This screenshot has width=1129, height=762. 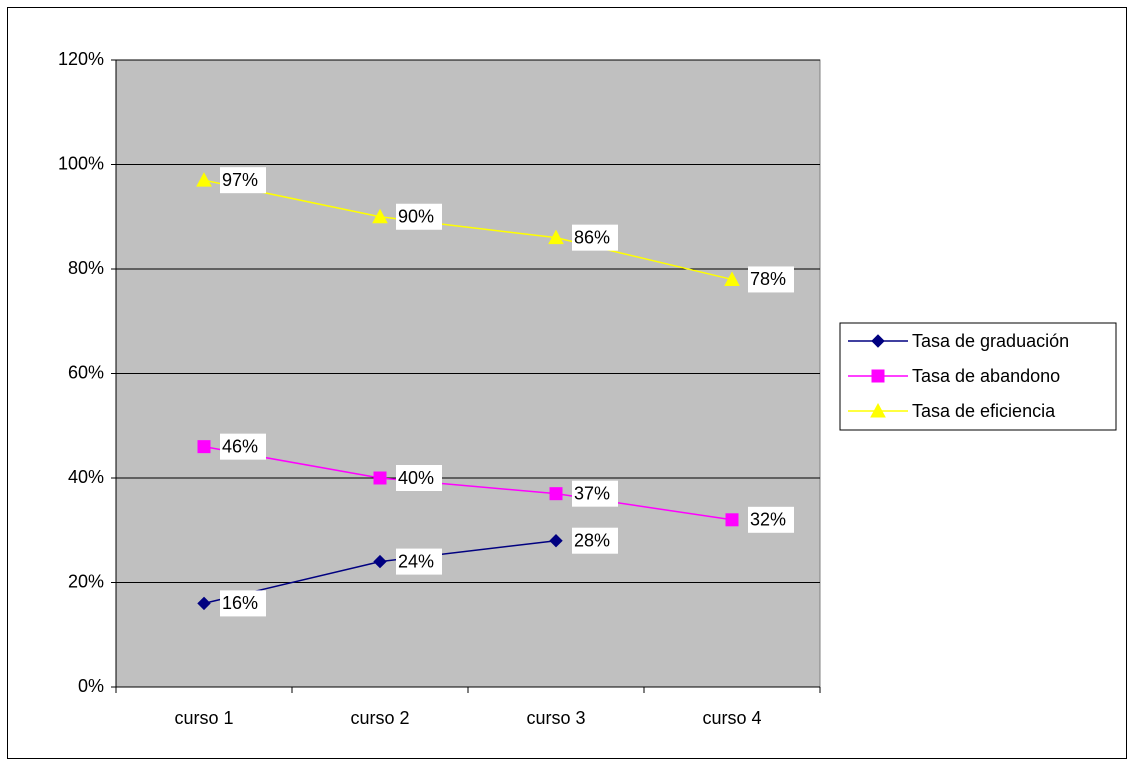 What do you see at coordinates (986, 376) in the screenshot?
I see `legend-label: Tasa de abandono` at bounding box center [986, 376].